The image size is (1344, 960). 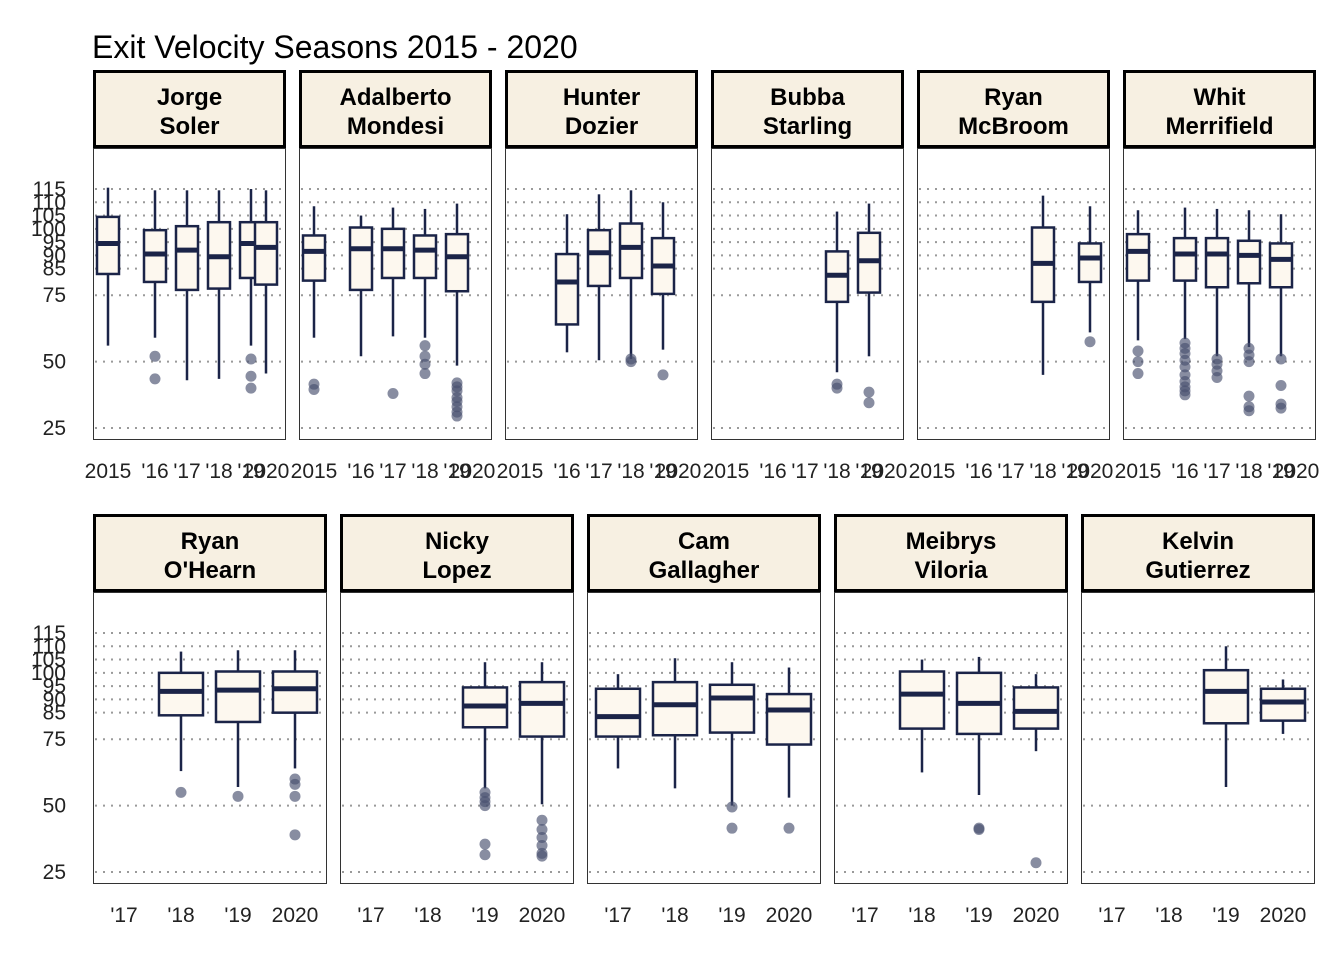 I want to click on facet-strip-label: Cam, so click(x=704, y=541).